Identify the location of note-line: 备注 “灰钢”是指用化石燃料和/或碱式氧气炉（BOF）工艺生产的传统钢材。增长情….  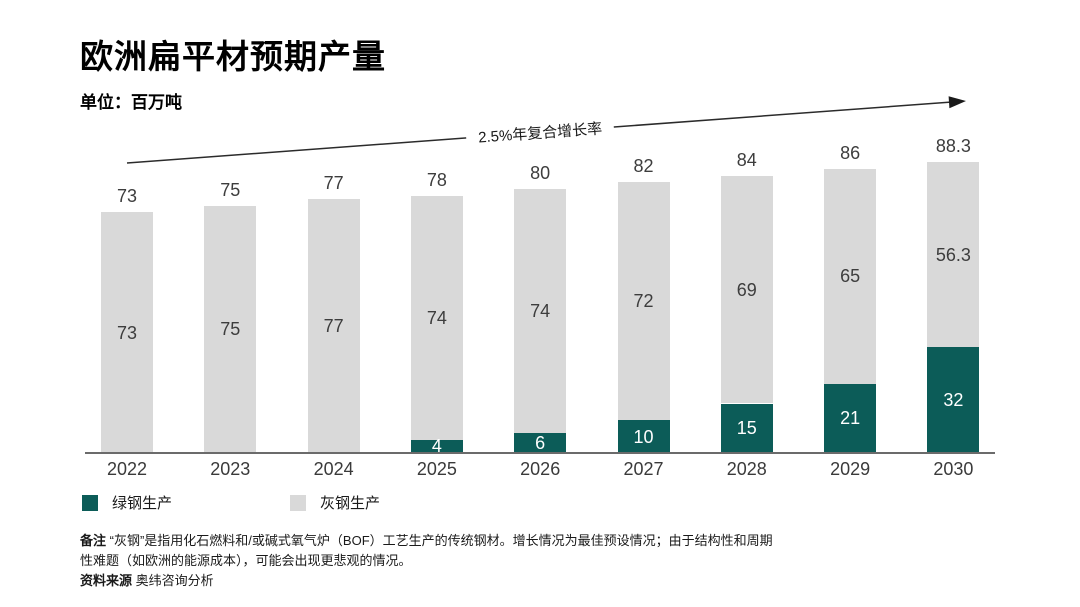
(430, 551).